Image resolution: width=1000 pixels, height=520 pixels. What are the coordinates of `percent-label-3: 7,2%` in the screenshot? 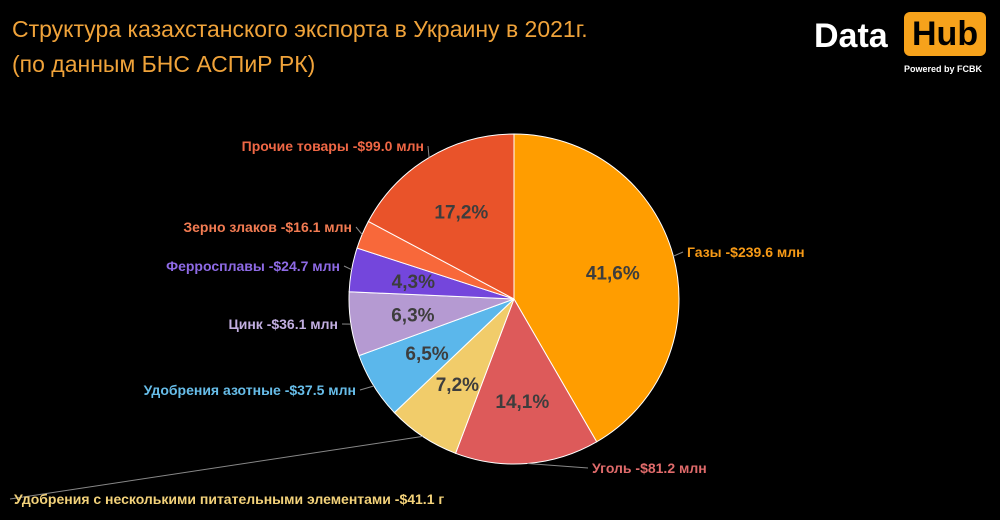 It's located at (457, 385).